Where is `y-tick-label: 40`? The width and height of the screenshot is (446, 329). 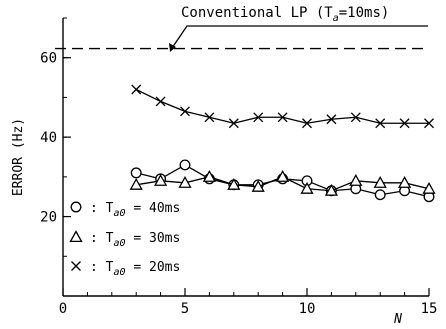 y-tick-label: 40 is located at coordinates (48, 138).